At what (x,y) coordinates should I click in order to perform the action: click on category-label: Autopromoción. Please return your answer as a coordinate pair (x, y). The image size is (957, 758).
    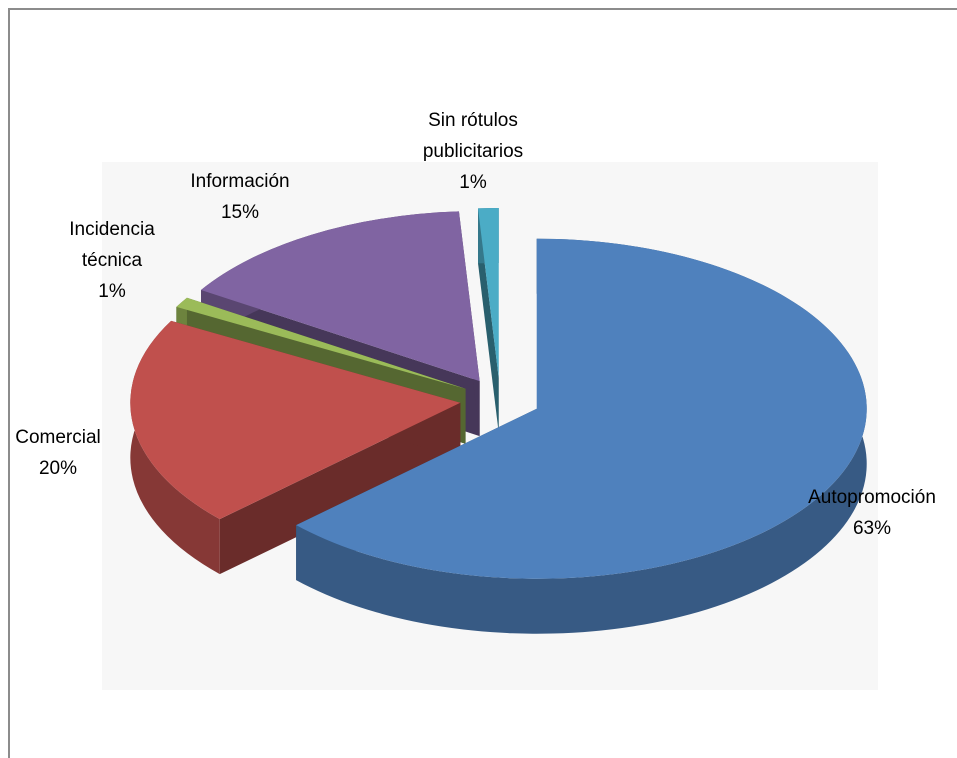
    Looking at the image, I should click on (872, 497).